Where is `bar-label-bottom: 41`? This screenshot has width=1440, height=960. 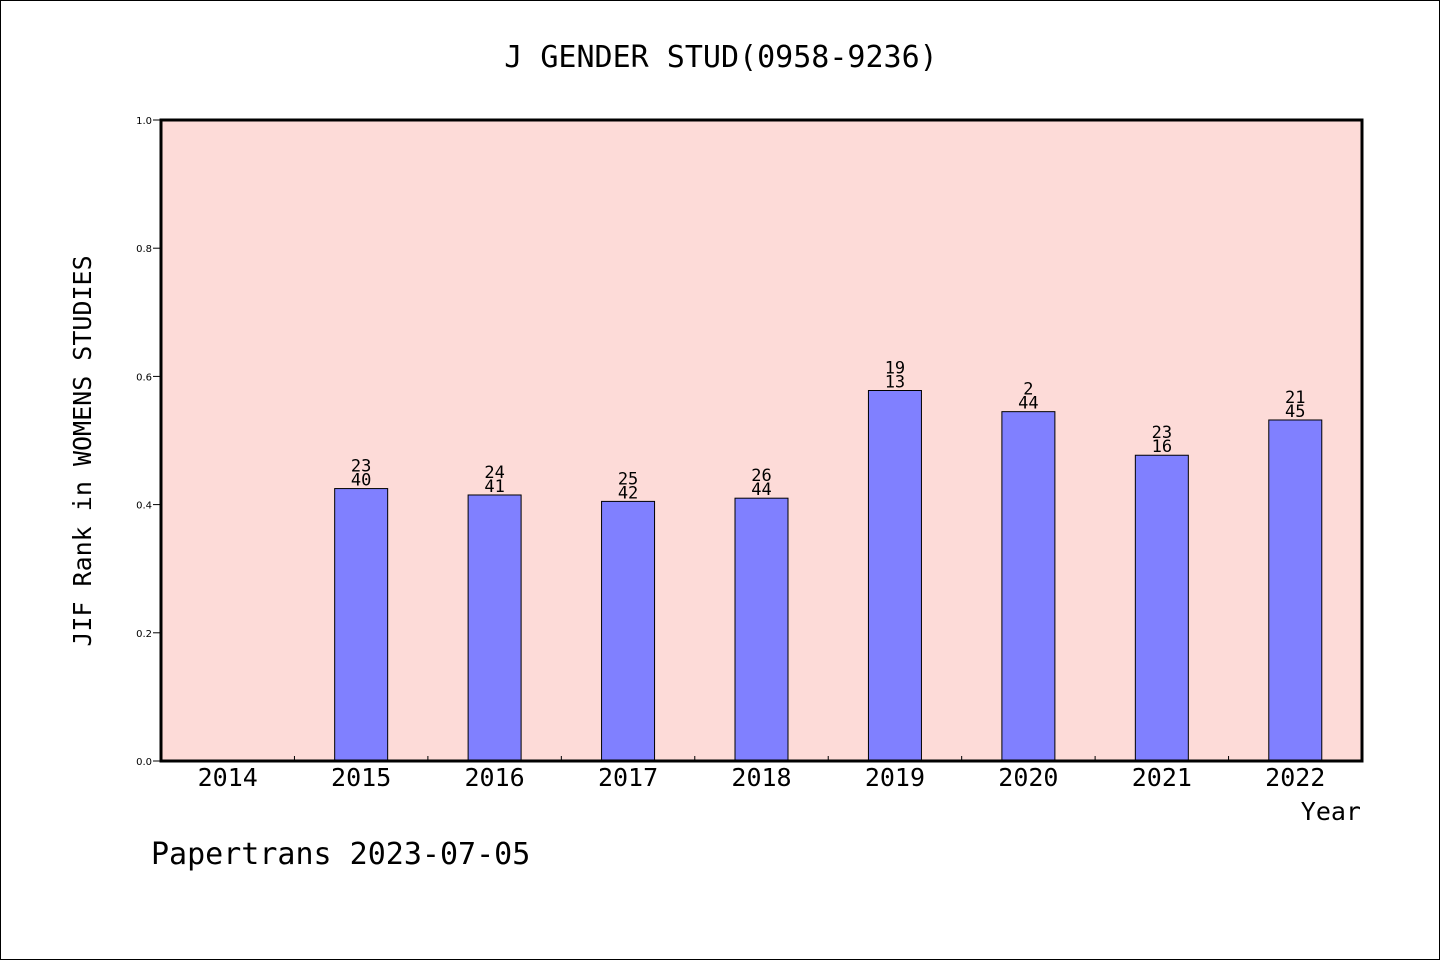
bar-label-bottom: 41 is located at coordinates (494, 487).